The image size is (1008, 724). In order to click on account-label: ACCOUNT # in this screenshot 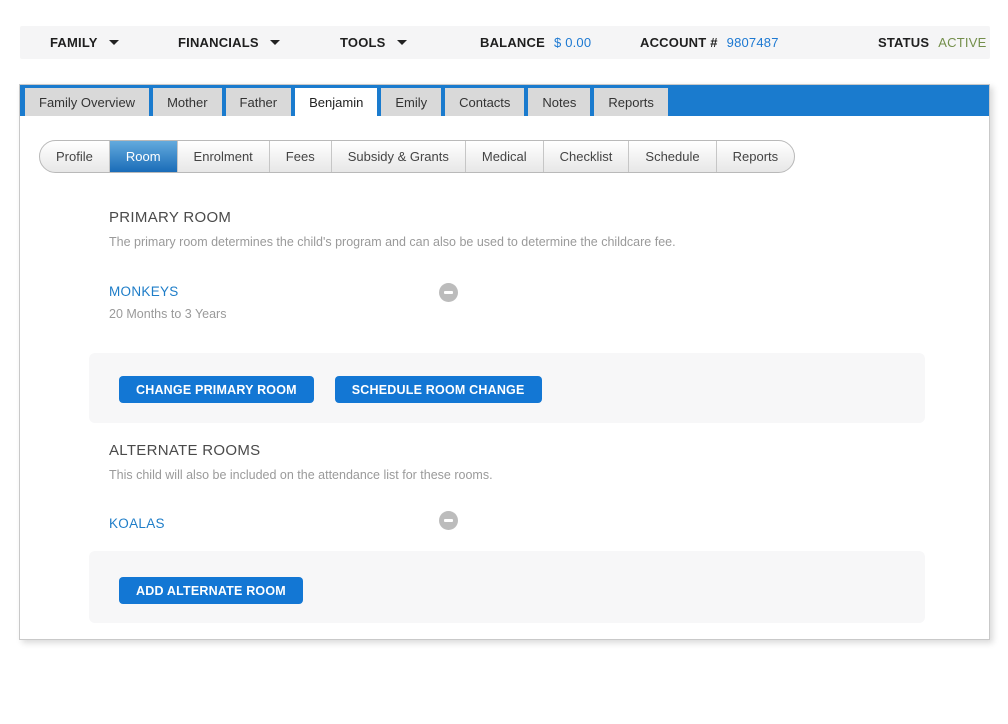, I will do `click(679, 42)`.